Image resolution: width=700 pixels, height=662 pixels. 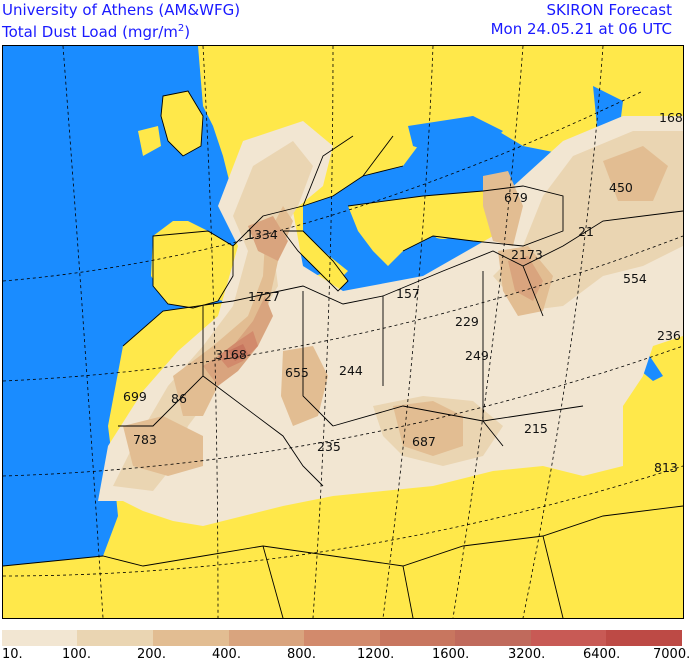 What do you see at coordinates (304, 386) in the screenshot?
I see `dust-level-200c` at bounding box center [304, 386].